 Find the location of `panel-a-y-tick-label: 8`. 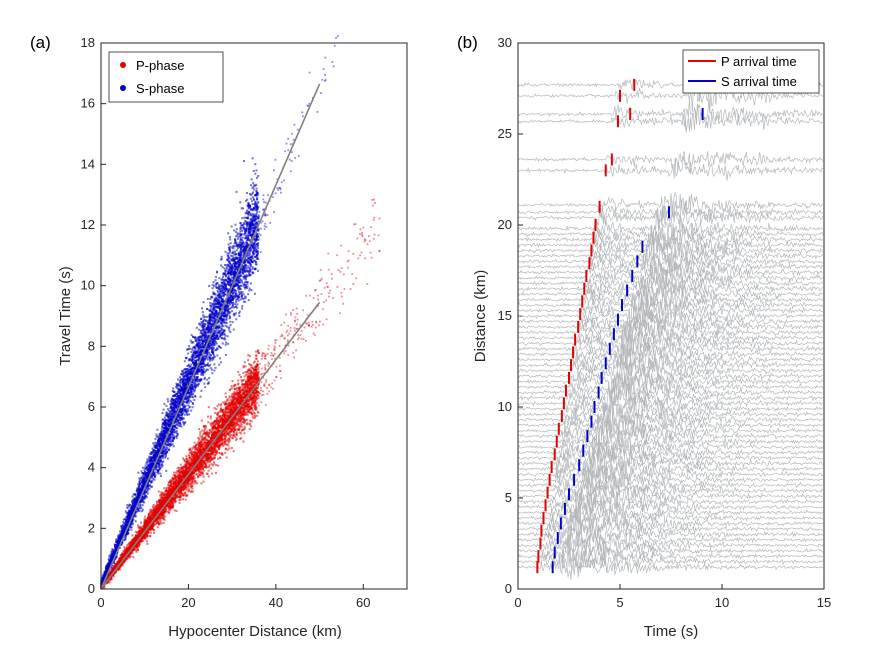

panel-a-y-tick-label: 8 is located at coordinates (91, 345).